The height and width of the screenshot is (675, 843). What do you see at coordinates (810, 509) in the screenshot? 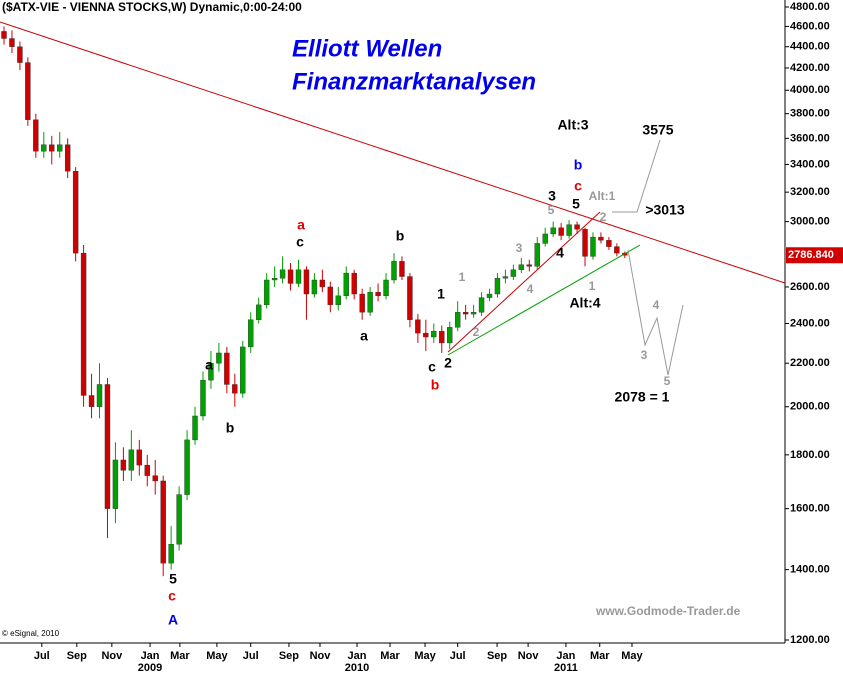
I see `y-tick-label: 1600.00` at bounding box center [810, 509].